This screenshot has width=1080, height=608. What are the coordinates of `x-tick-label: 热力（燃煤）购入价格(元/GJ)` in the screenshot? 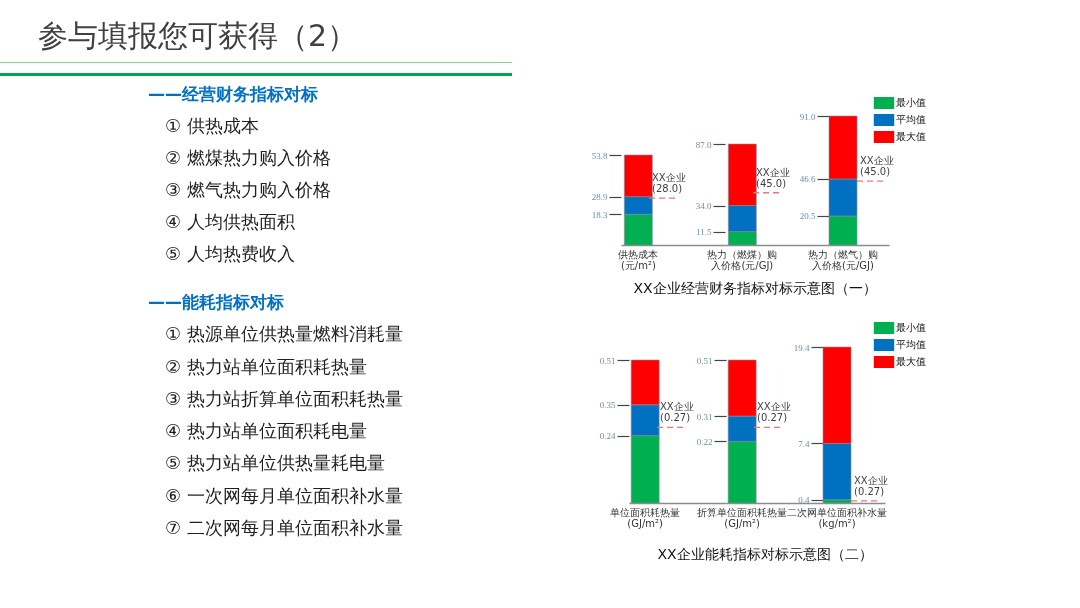 It's located at (742, 259).